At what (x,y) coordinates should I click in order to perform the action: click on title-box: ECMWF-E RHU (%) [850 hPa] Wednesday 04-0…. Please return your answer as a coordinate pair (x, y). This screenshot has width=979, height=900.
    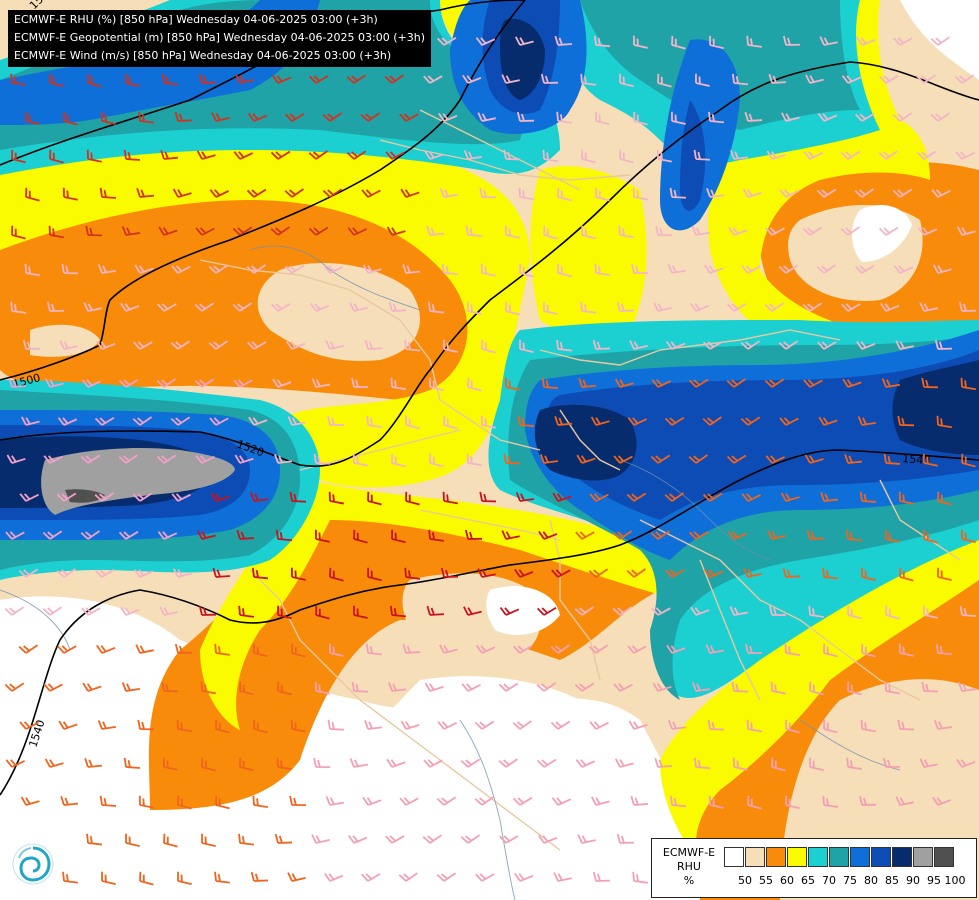
    Looking at the image, I should click on (219, 38).